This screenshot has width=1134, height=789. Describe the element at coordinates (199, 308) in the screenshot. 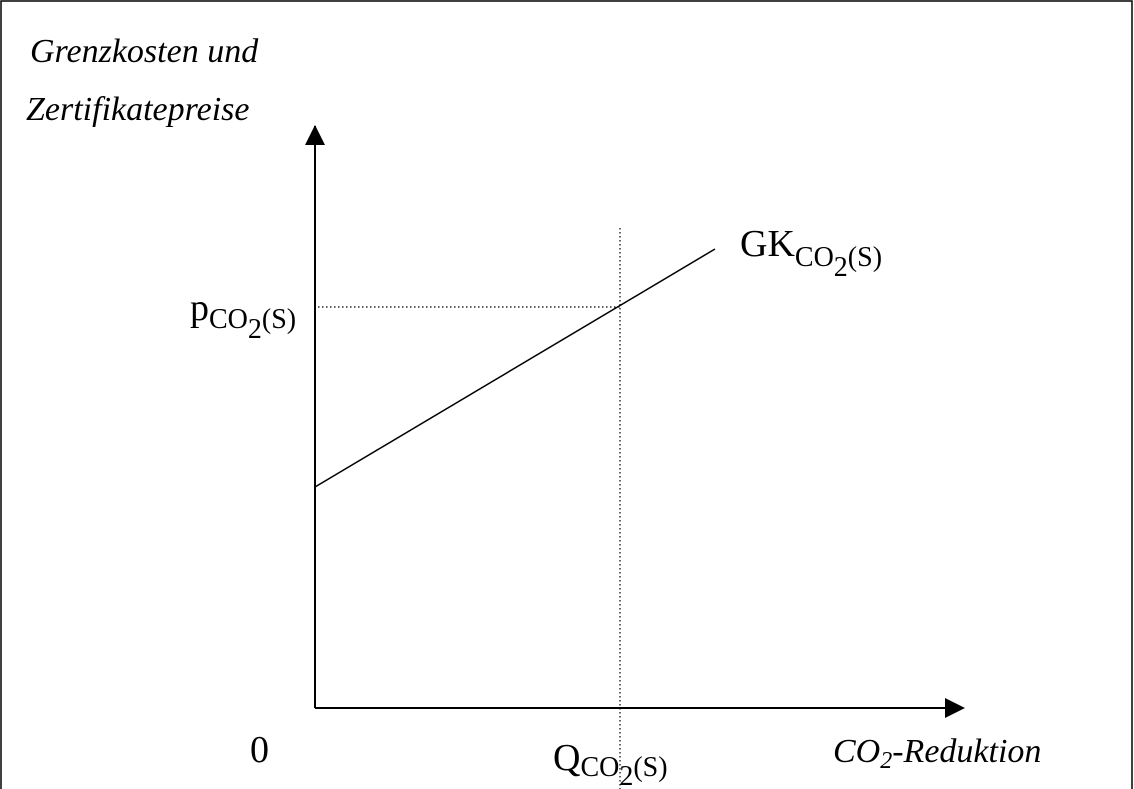

I see `label-base: p` at that location.